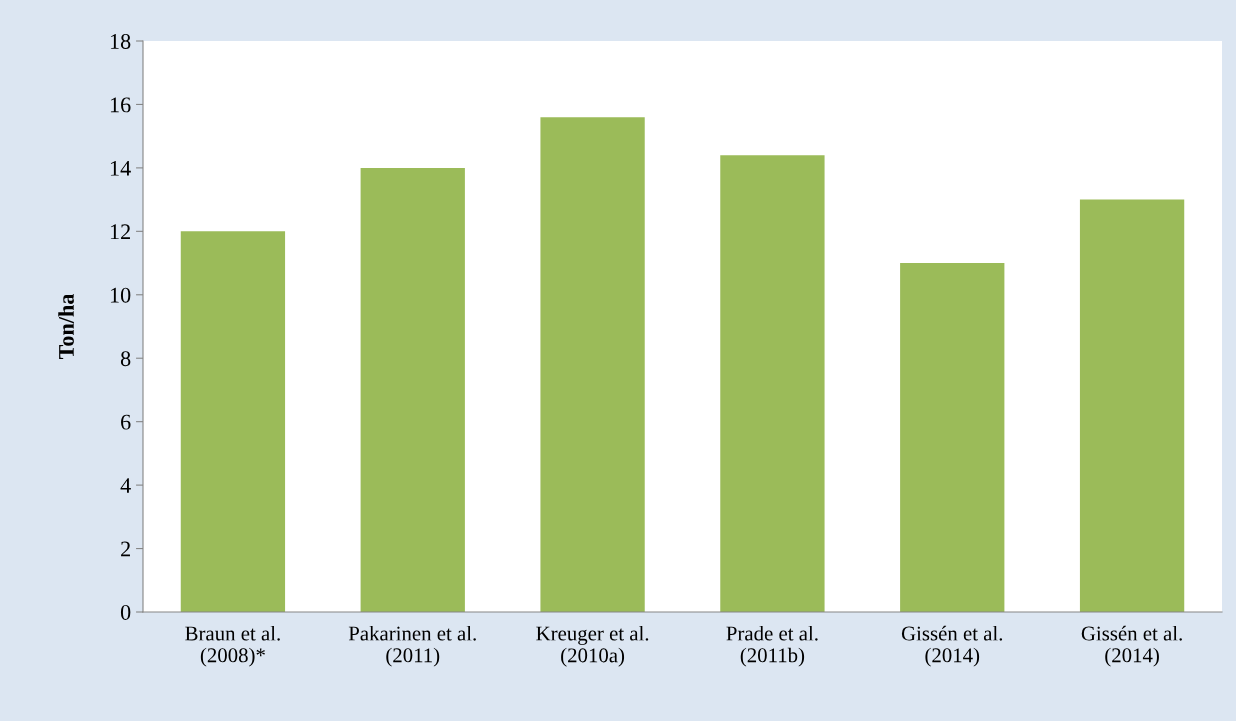 This screenshot has height=721, width=1236. I want to click on y-tick-label: 6, so click(126, 422).